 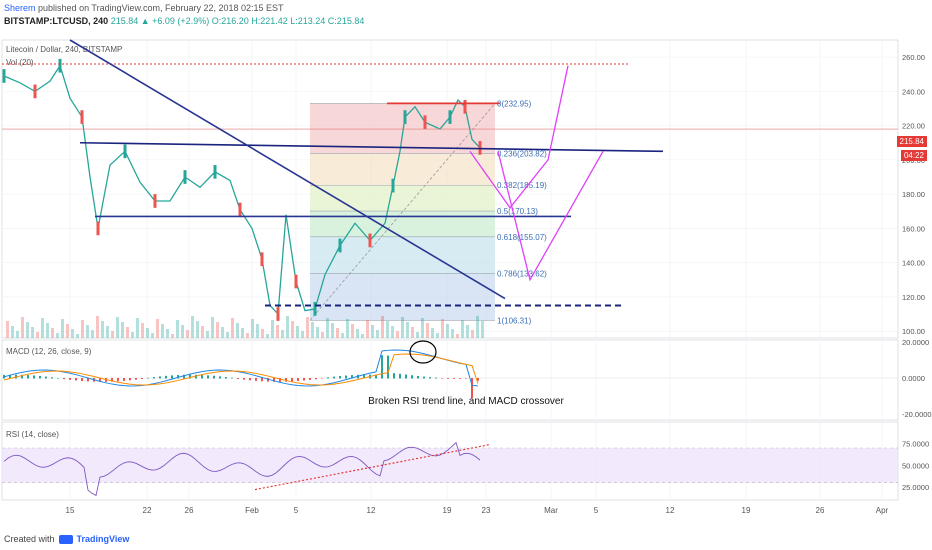 I want to click on footer: Created with TradingView, so click(x=66, y=539).